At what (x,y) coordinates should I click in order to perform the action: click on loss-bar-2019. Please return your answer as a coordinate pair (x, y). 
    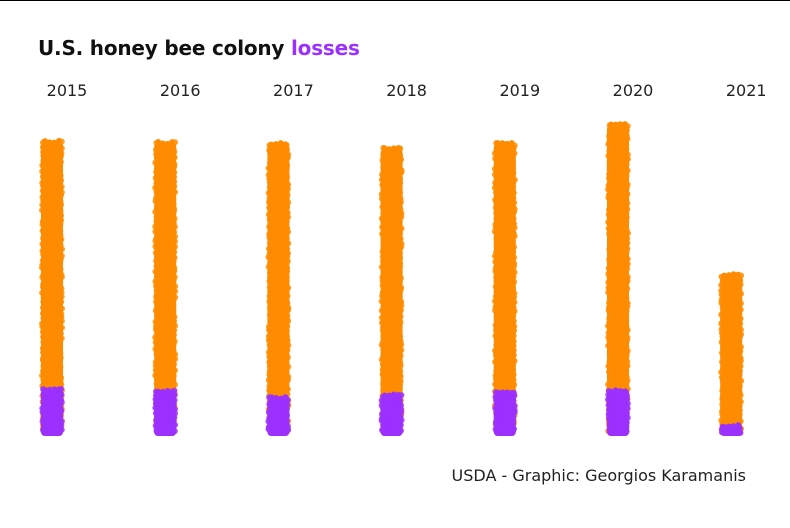
    Looking at the image, I should click on (505, 412).